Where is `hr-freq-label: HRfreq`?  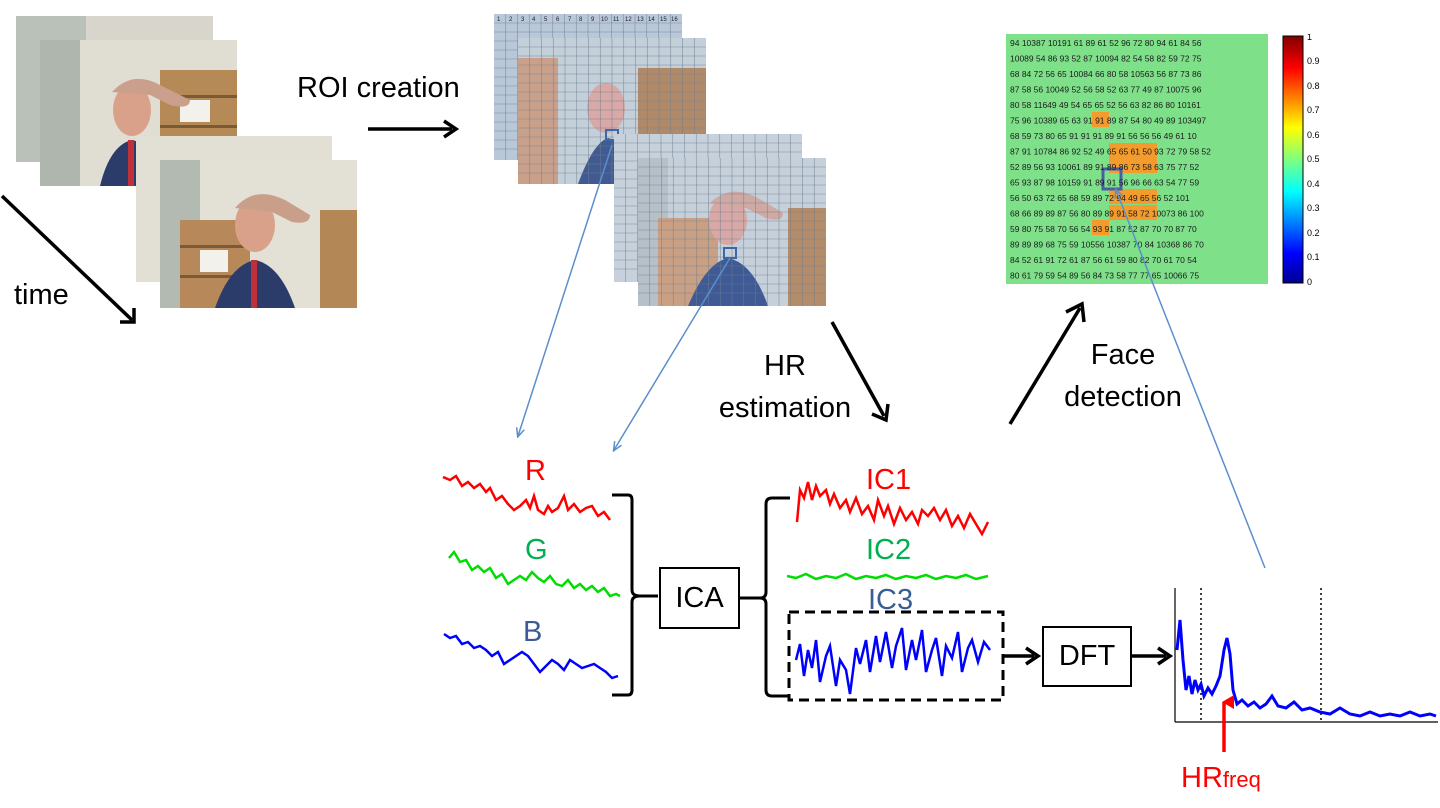 hr-freq-label: HRfreq is located at coordinates (1221, 778).